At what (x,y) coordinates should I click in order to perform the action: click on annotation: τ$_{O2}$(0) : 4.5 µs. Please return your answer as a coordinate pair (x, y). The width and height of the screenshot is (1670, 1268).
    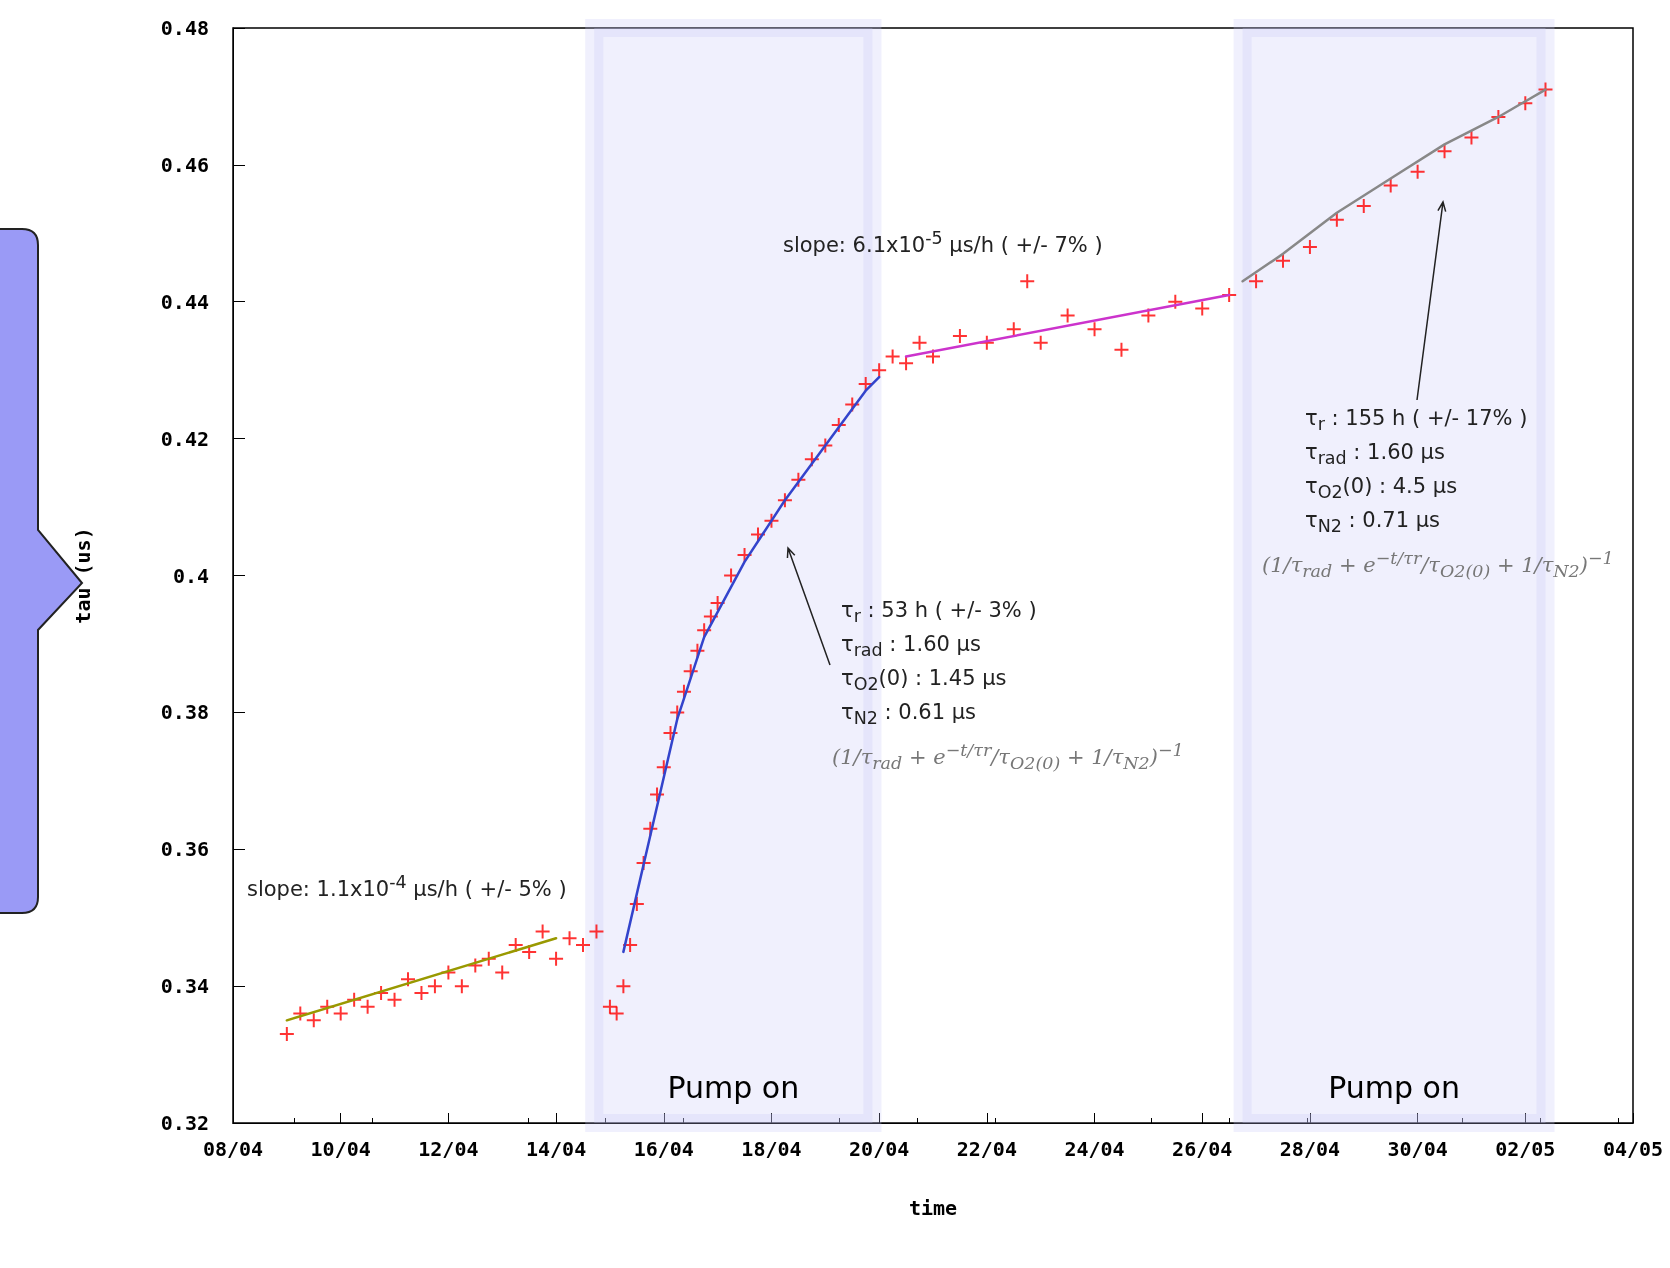
    Looking at the image, I should click on (1381, 489).